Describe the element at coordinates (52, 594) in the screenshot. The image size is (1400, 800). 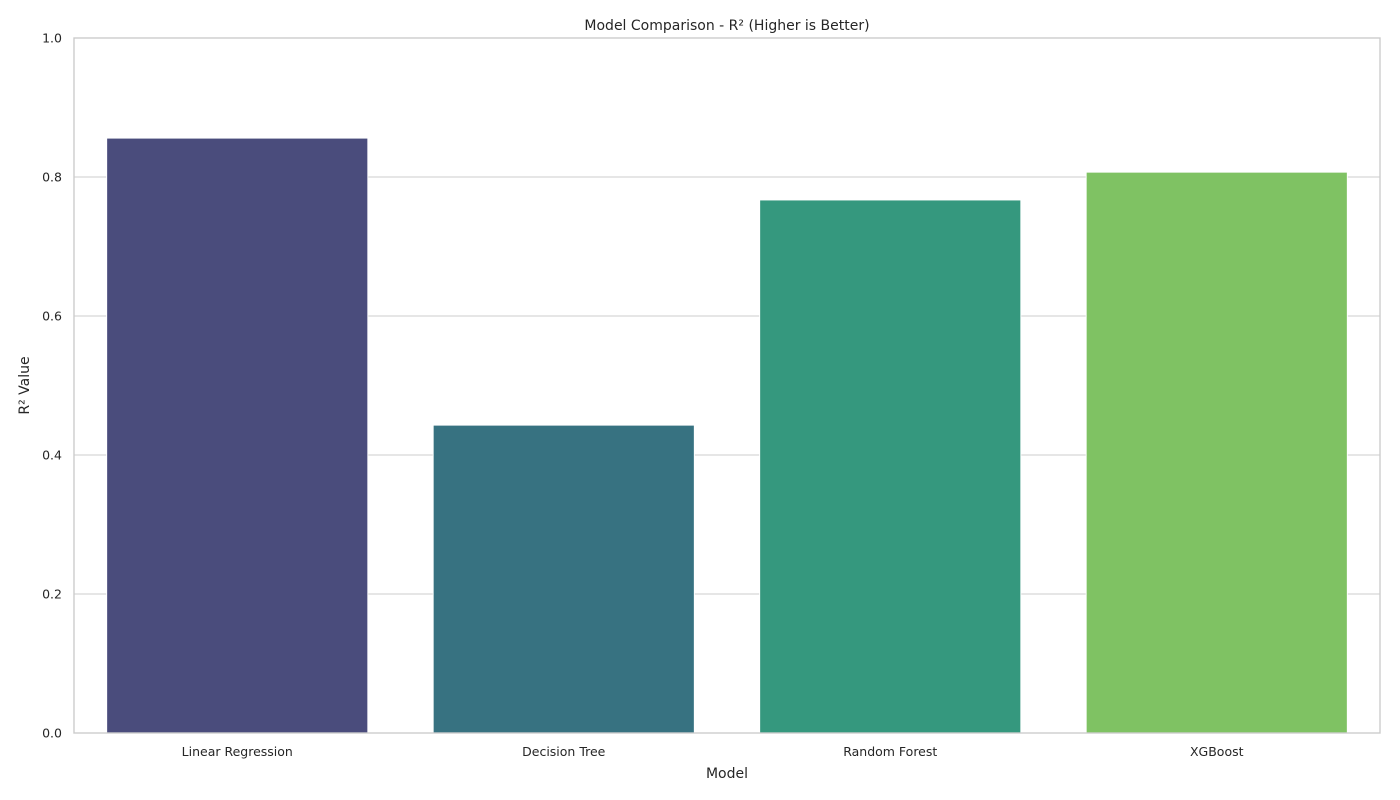
I see `y-tick-label: 0.2` at that location.